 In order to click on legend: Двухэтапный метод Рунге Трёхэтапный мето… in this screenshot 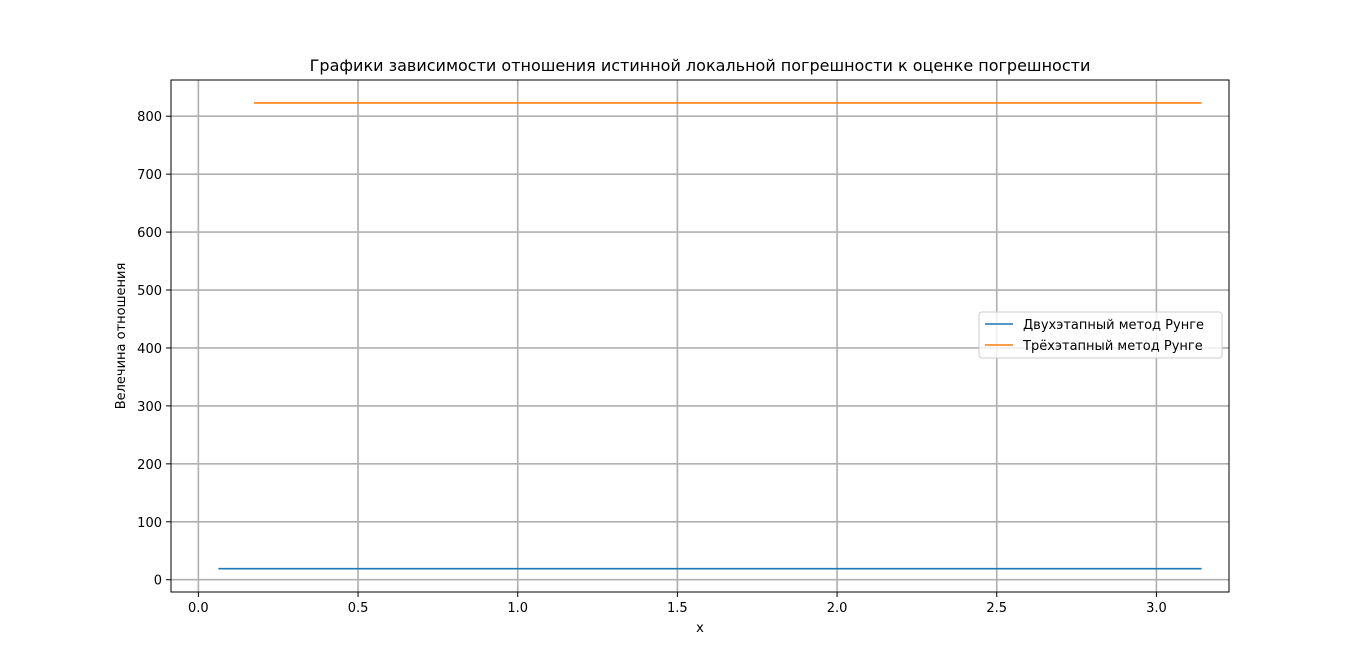, I will do `click(1100, 335)`.